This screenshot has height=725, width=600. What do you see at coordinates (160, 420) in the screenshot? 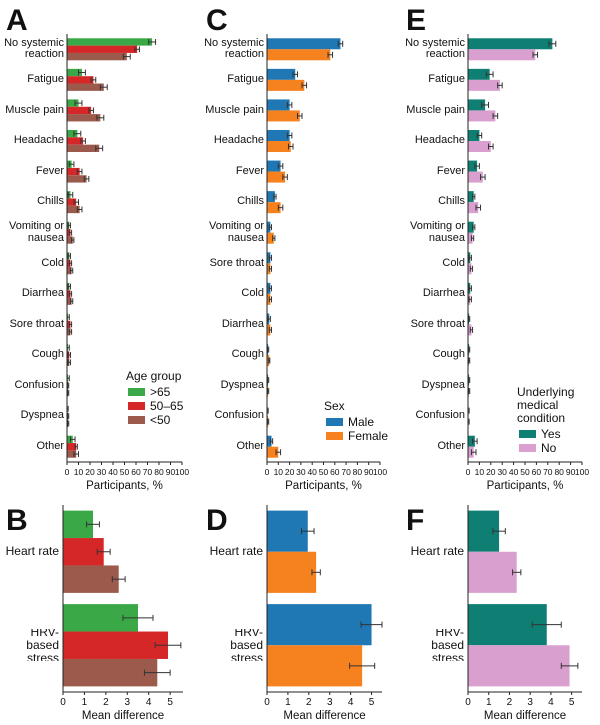
I see `legend-label: <50` at bounding box center [160, 420].